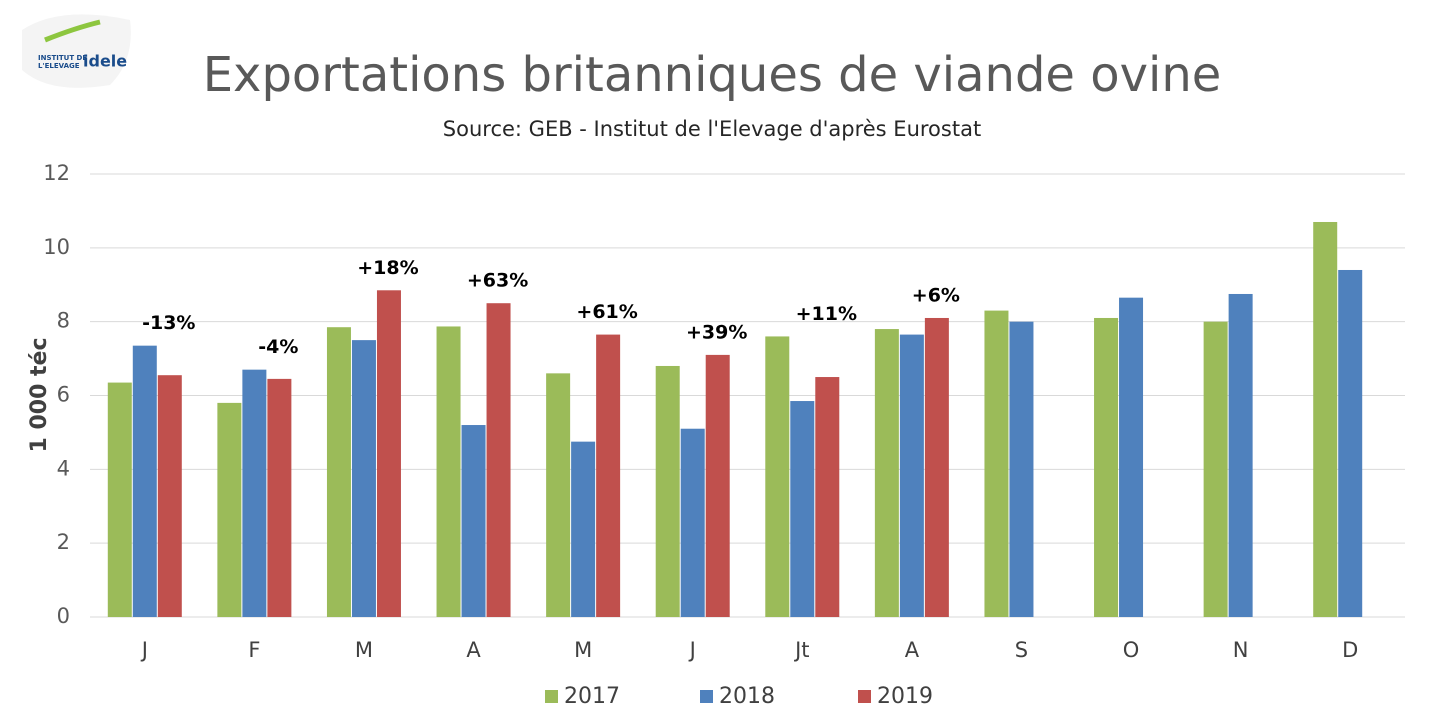  I want to click on y-tick-label: 2, so click(63, 542).